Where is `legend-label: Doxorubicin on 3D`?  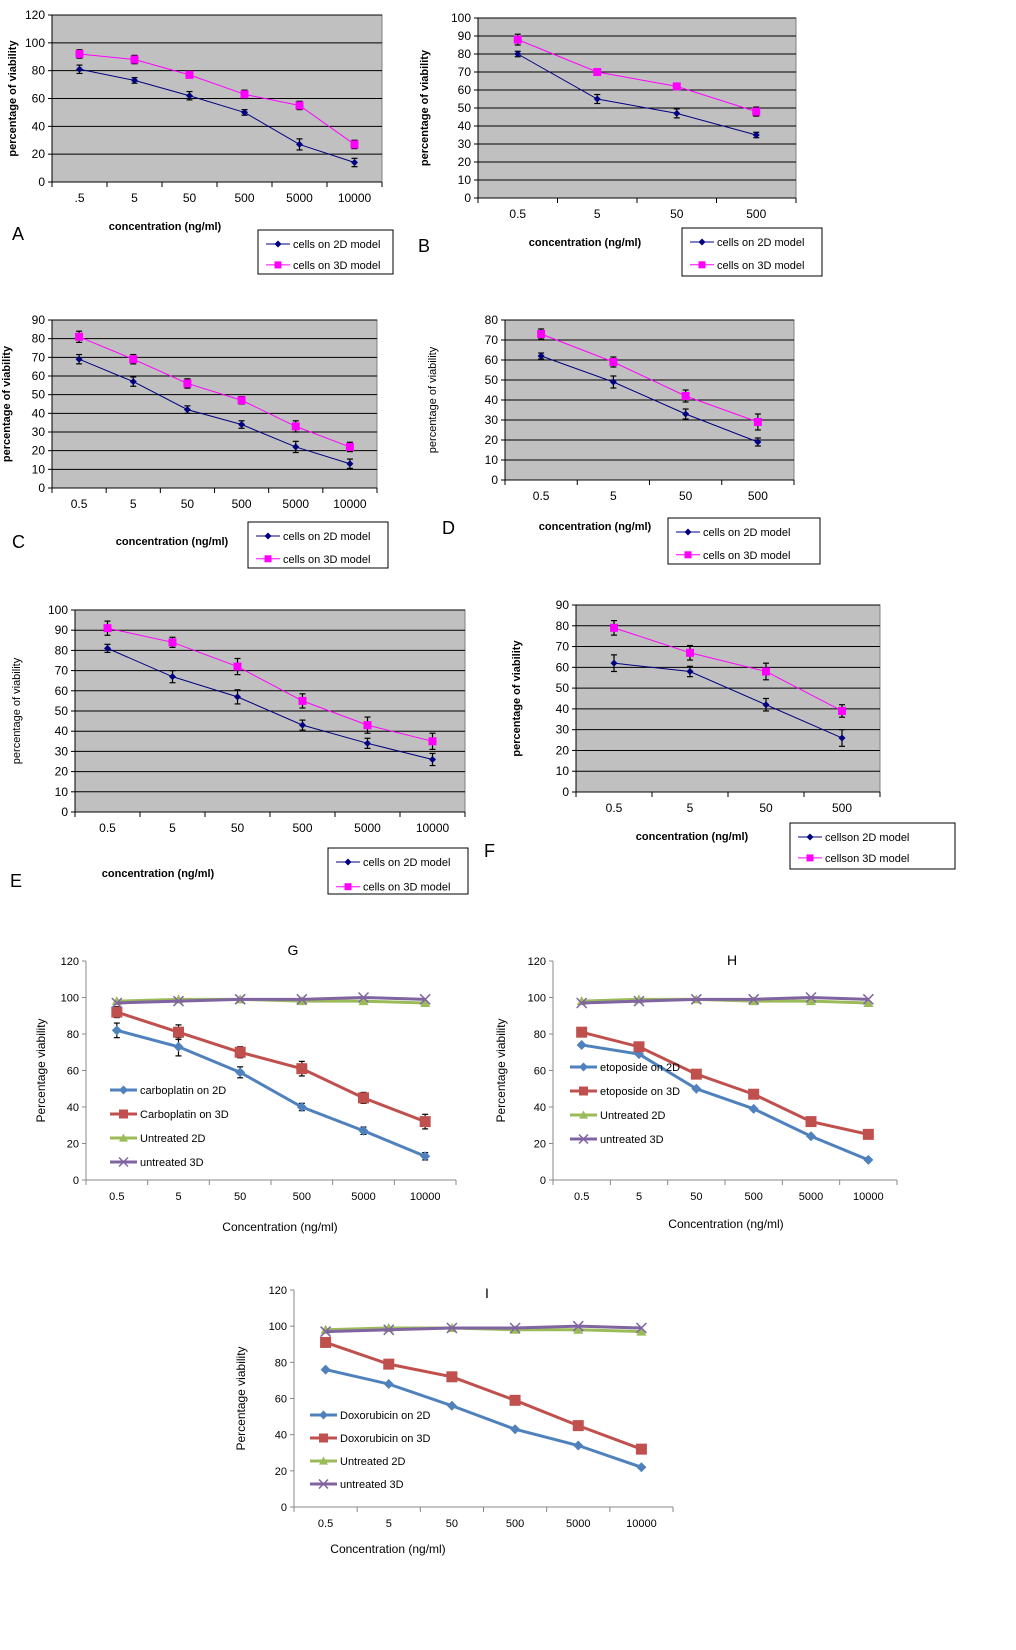 legend-label: Doxorubicin on 3D is located at coordinates (385, 1439).